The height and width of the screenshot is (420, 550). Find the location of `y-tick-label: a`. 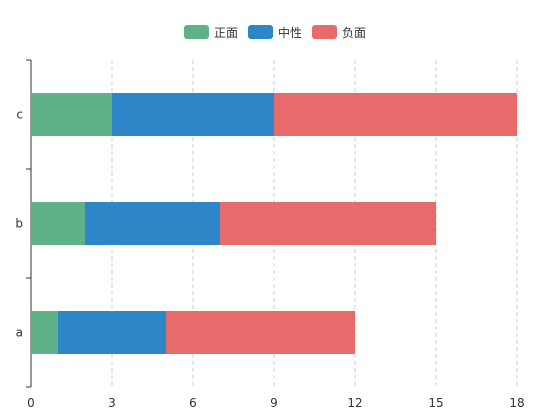

y-tick-label: a is located at coordinates (19, 333).